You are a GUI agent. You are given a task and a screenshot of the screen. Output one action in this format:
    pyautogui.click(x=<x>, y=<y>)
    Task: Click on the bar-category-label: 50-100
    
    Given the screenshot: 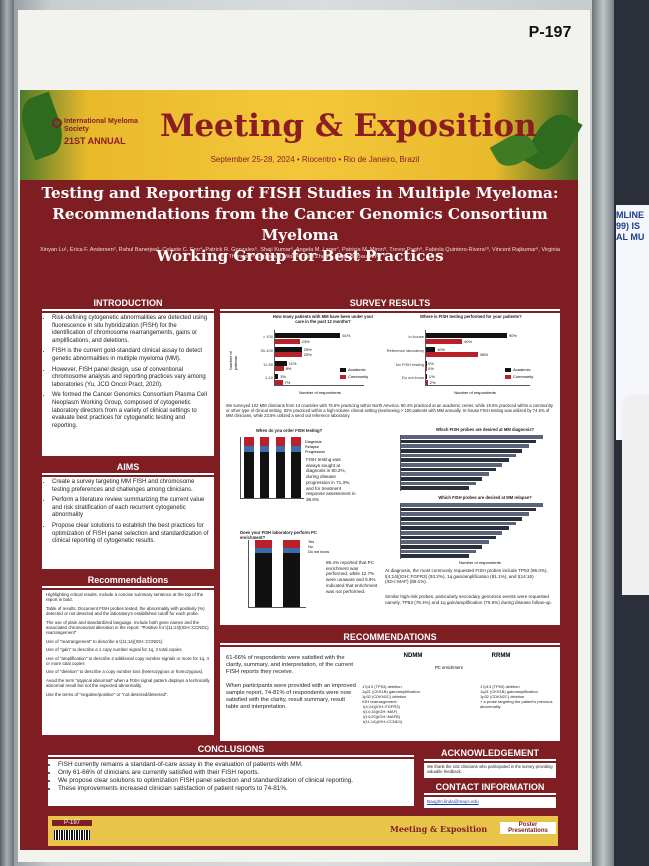 What is the action you would take?
    pyautogui.click(x=266, y=350)
    